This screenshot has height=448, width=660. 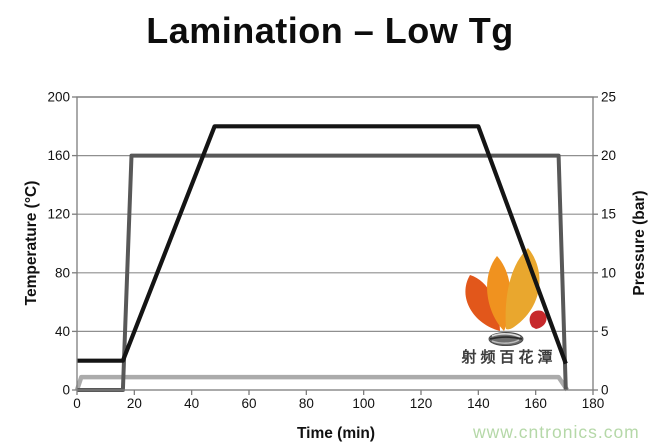 I want to click on y-left-tick-label: 80, so click(x=62, y=272).